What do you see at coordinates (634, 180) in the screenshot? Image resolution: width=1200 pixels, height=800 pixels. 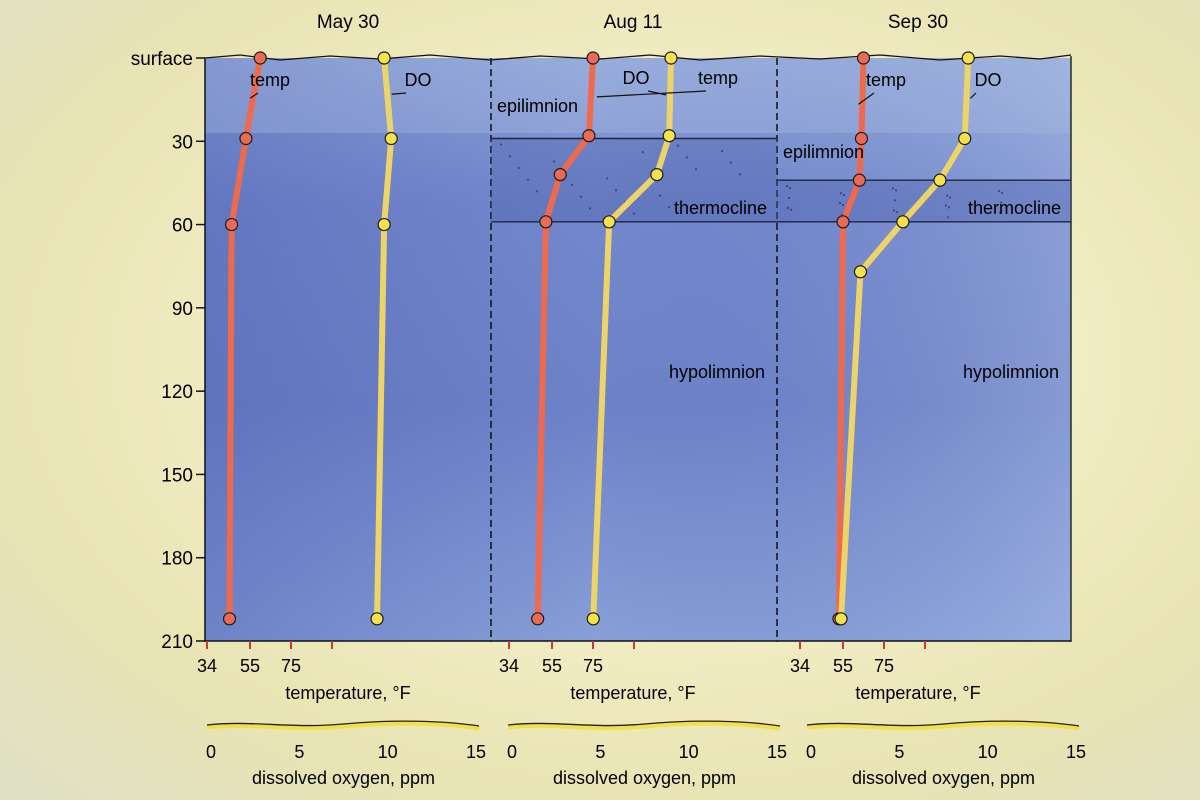 I see `thermocline-band` at bounding box center [634, 180].